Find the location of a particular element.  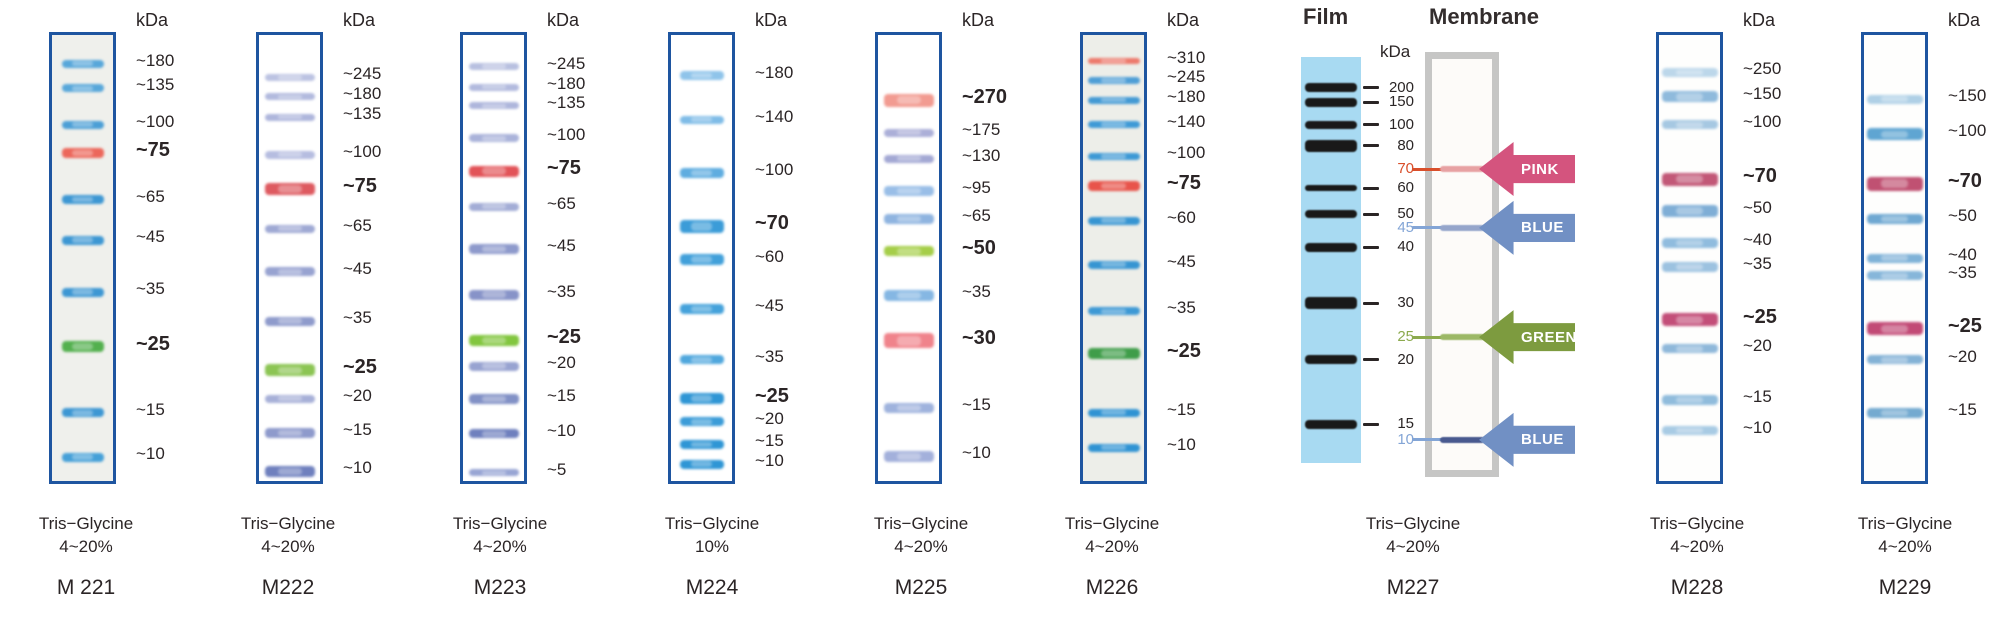

film-scale-label-100: 100 is located at coordinates (1401, 124).